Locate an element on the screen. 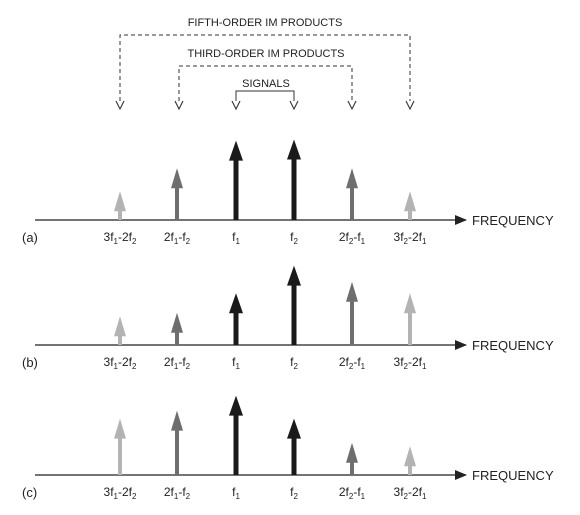 This screenshot has height=515, width=580. signals-bracket: SIGNALS is located at coordinates (265, 94).